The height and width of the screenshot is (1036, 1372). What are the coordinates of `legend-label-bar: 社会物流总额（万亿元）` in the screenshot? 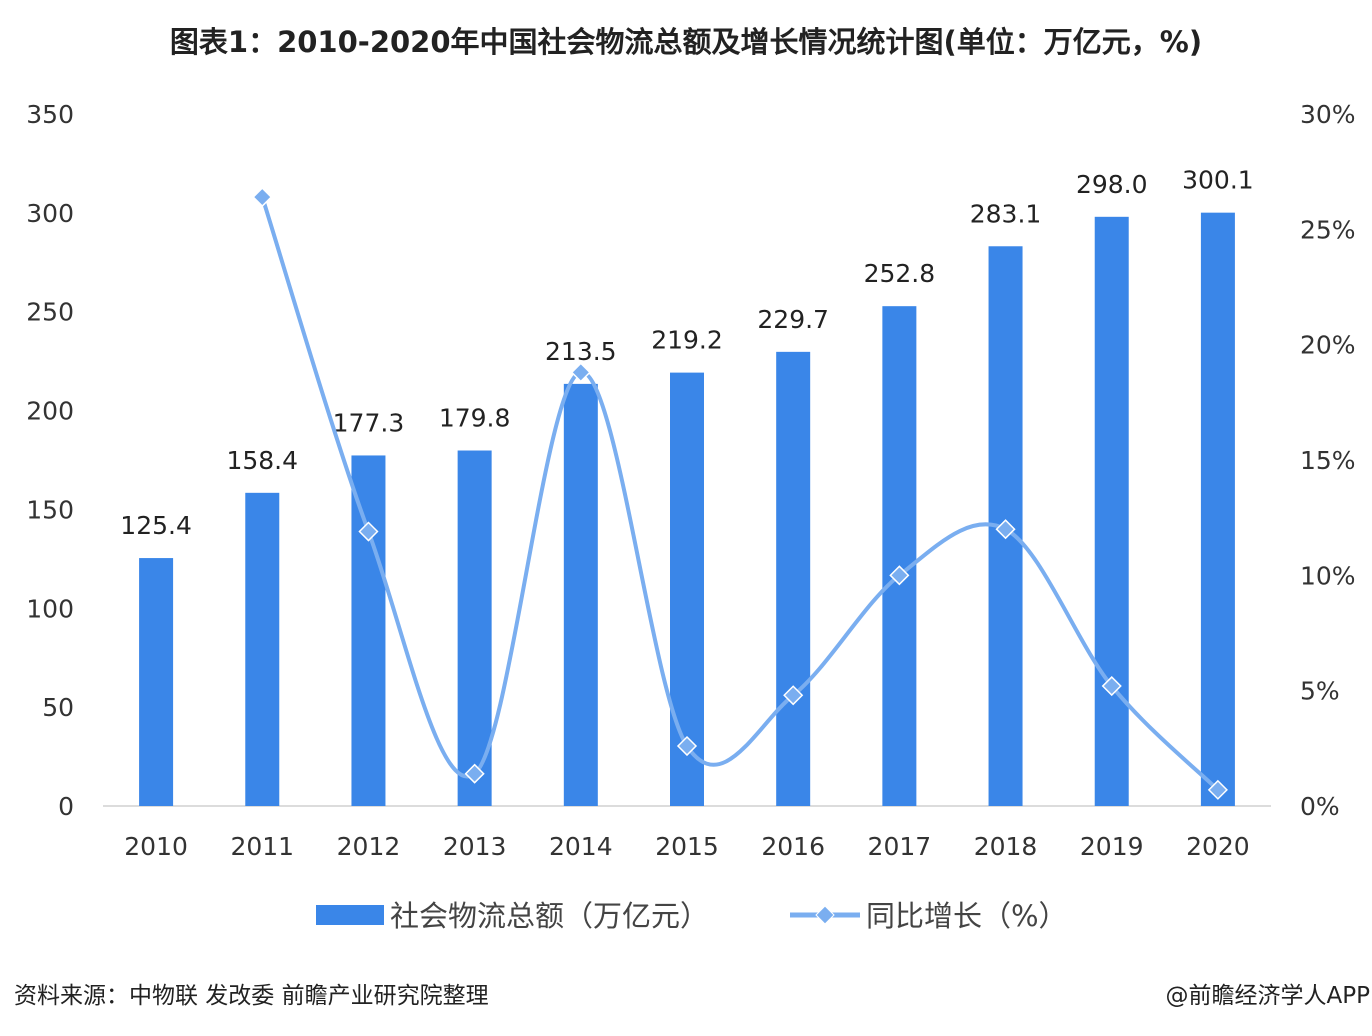 It's located at (549, 916).